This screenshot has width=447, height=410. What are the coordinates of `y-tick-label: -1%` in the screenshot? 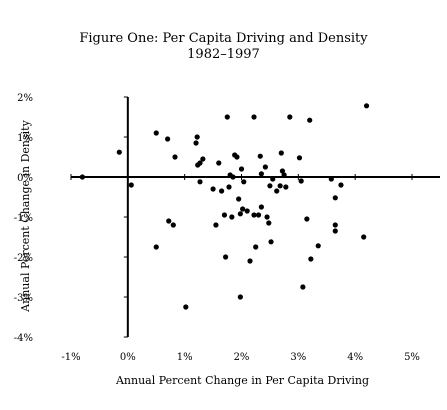 It's located at (23, 218).